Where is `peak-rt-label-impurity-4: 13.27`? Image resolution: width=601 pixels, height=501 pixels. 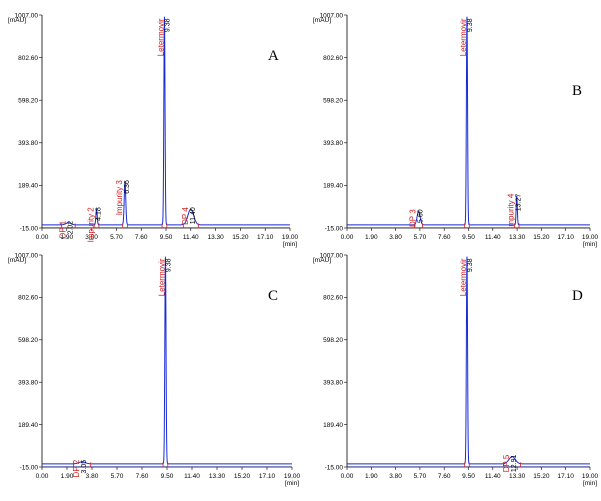
peak-rt-label-impurity-4: 13.27 is located at coordinates (519, 203).